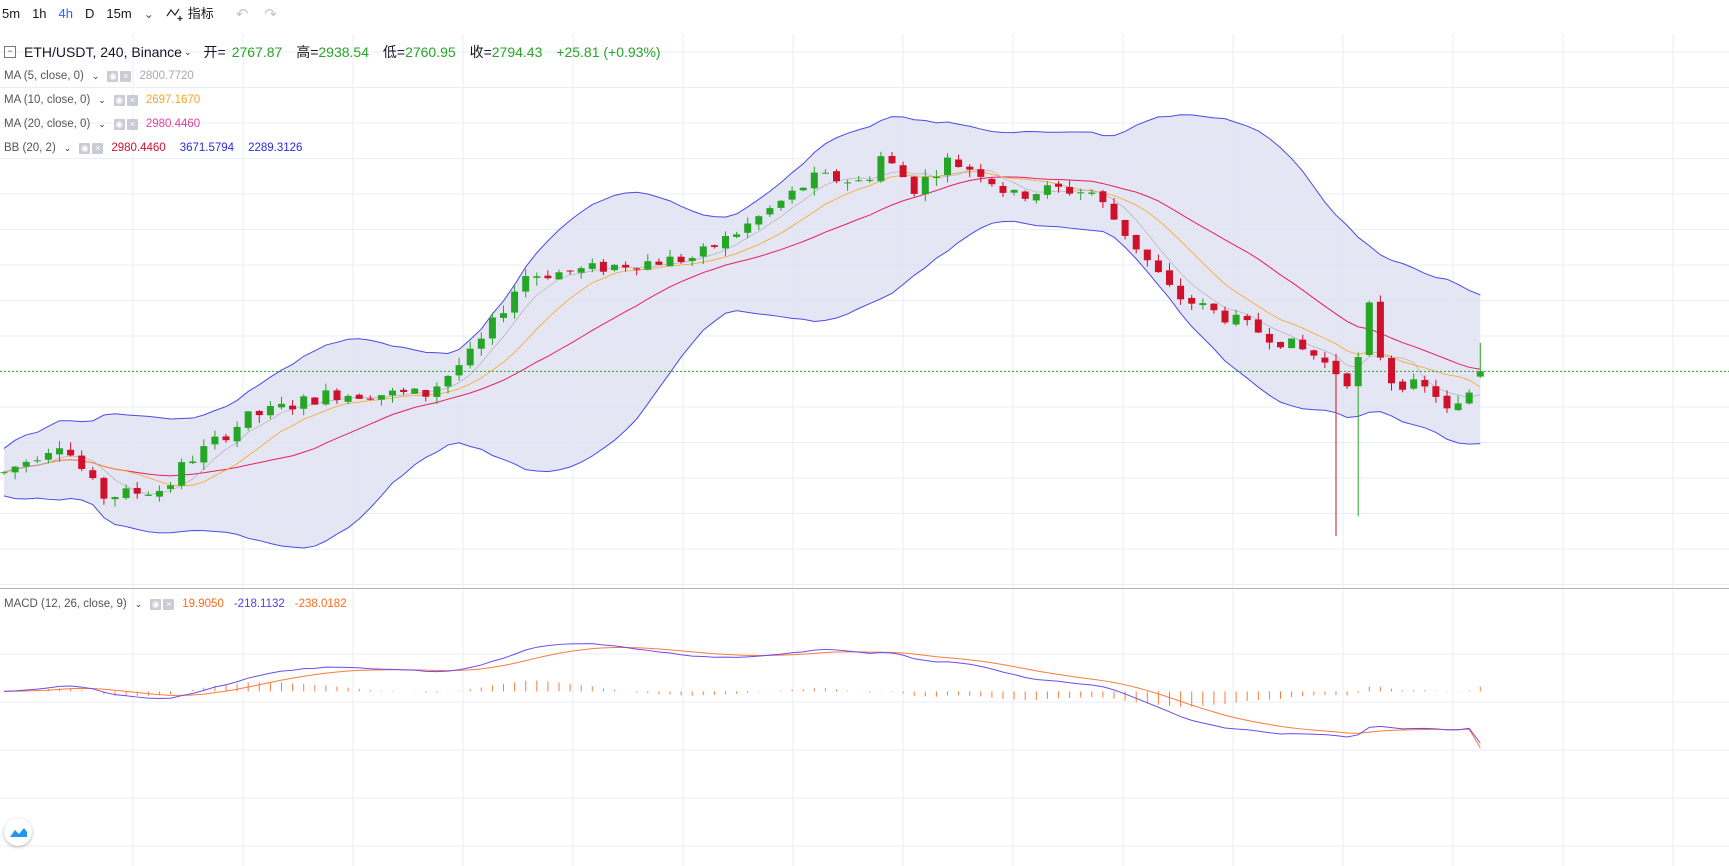 This screenshot has height=866, width=1729. I want to click on ma20-legend: MA (20, close, 0) ⌄ ◉ × 2980.4460, so click(102, 124).